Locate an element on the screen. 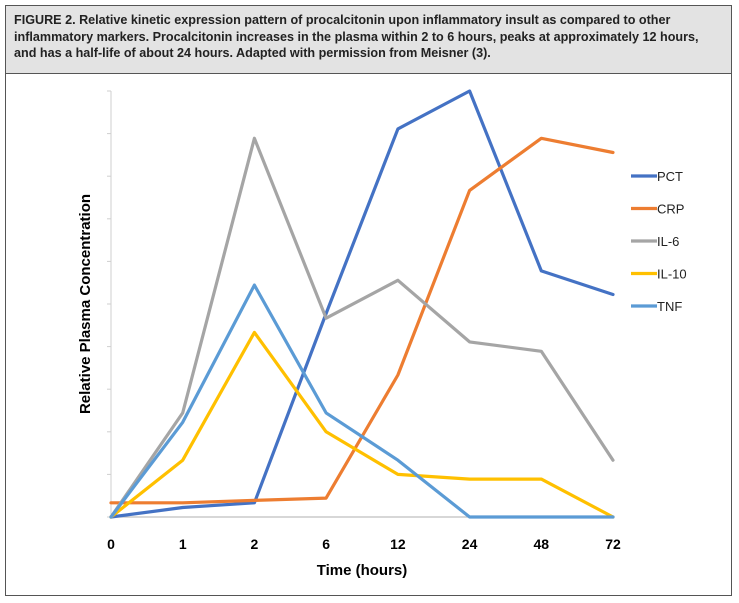  x-tick-label: 0 is located at coordinates (111, 544).